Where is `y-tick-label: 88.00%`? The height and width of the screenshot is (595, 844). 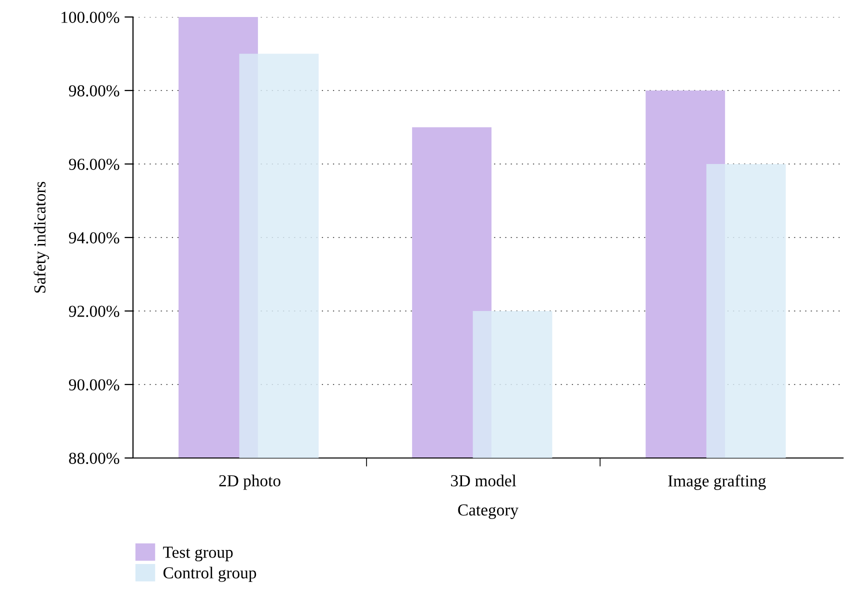
y-tick-label: 88.00% is located at coordinates (94, 458).